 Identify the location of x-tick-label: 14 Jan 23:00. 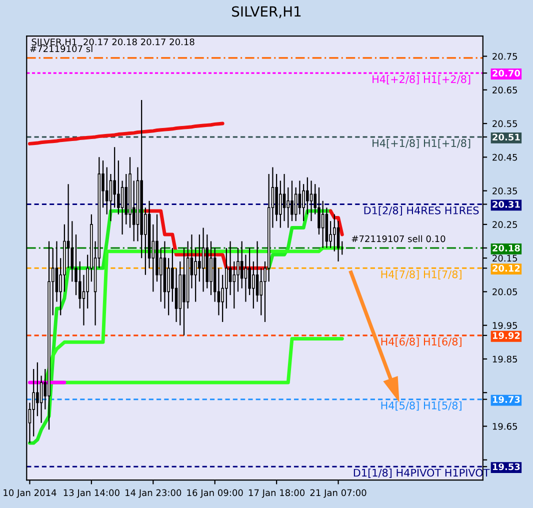
(154, 493).